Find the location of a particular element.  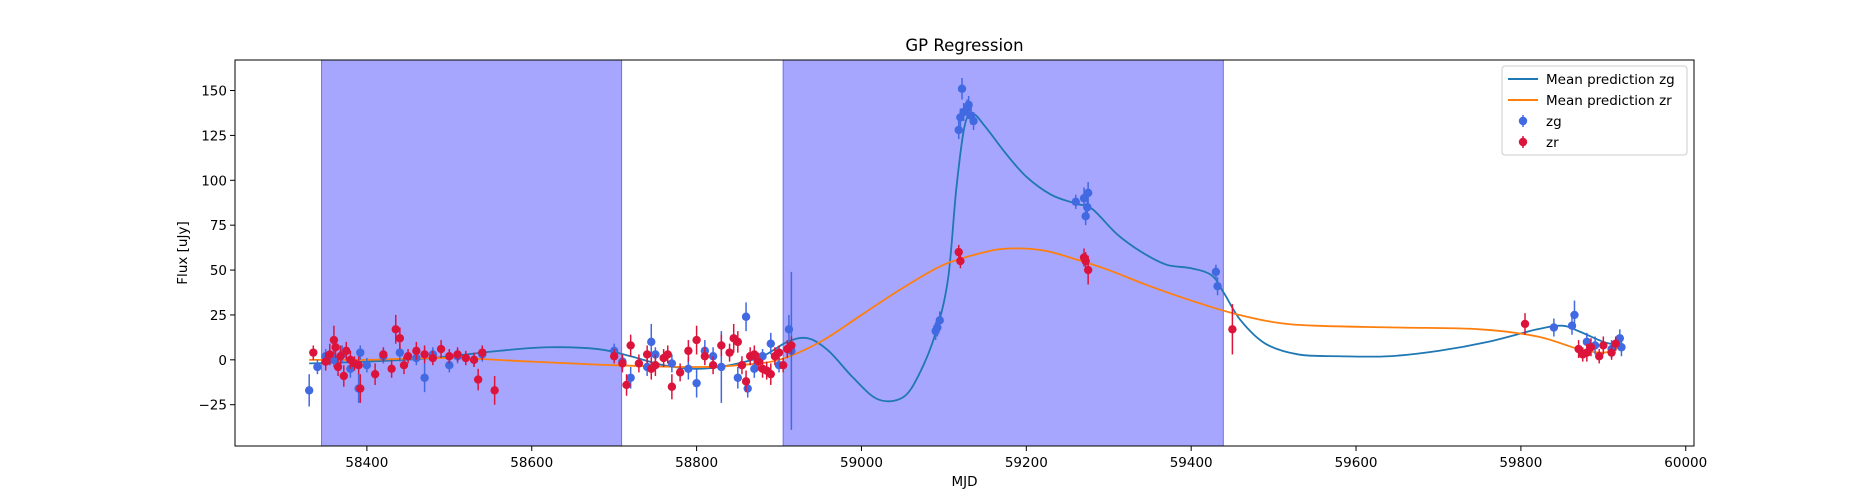

legend-label-zg-points: zg is located at coordinates (1554, 122).